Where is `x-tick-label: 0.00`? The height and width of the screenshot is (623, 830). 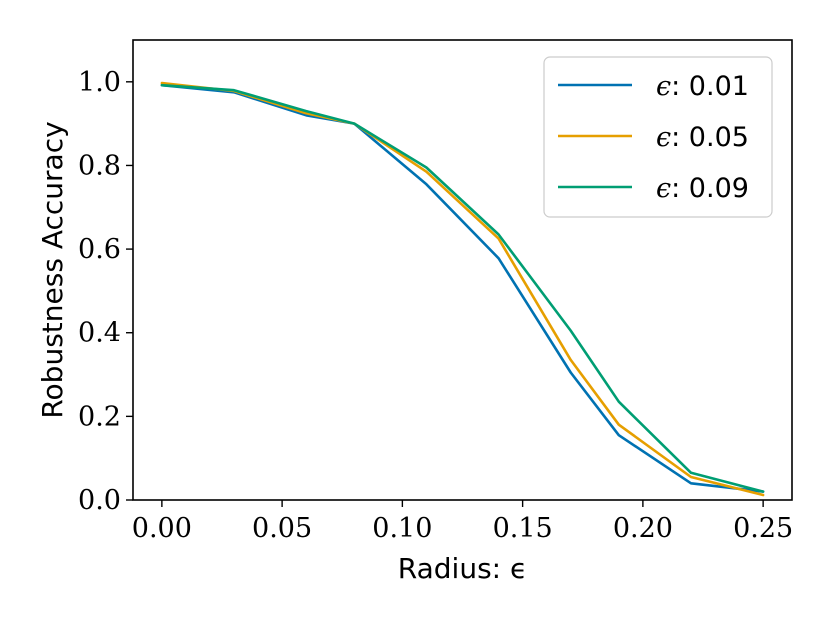 x-tick-label: 0.00 is located at coordinates (162, 528).